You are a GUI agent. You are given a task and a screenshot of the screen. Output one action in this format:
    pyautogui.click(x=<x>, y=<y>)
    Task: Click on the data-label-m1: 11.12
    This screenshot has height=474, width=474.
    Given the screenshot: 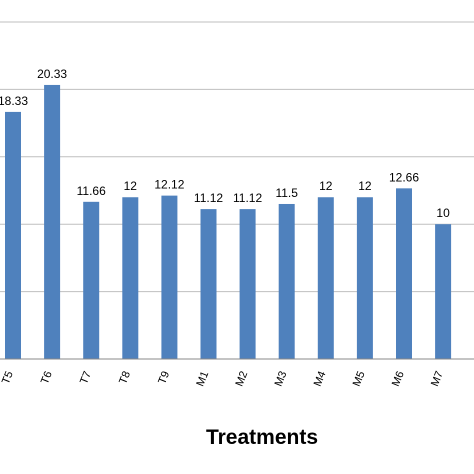 What is the action you would take?
    pyautogui.click(x=208, y=198)
    